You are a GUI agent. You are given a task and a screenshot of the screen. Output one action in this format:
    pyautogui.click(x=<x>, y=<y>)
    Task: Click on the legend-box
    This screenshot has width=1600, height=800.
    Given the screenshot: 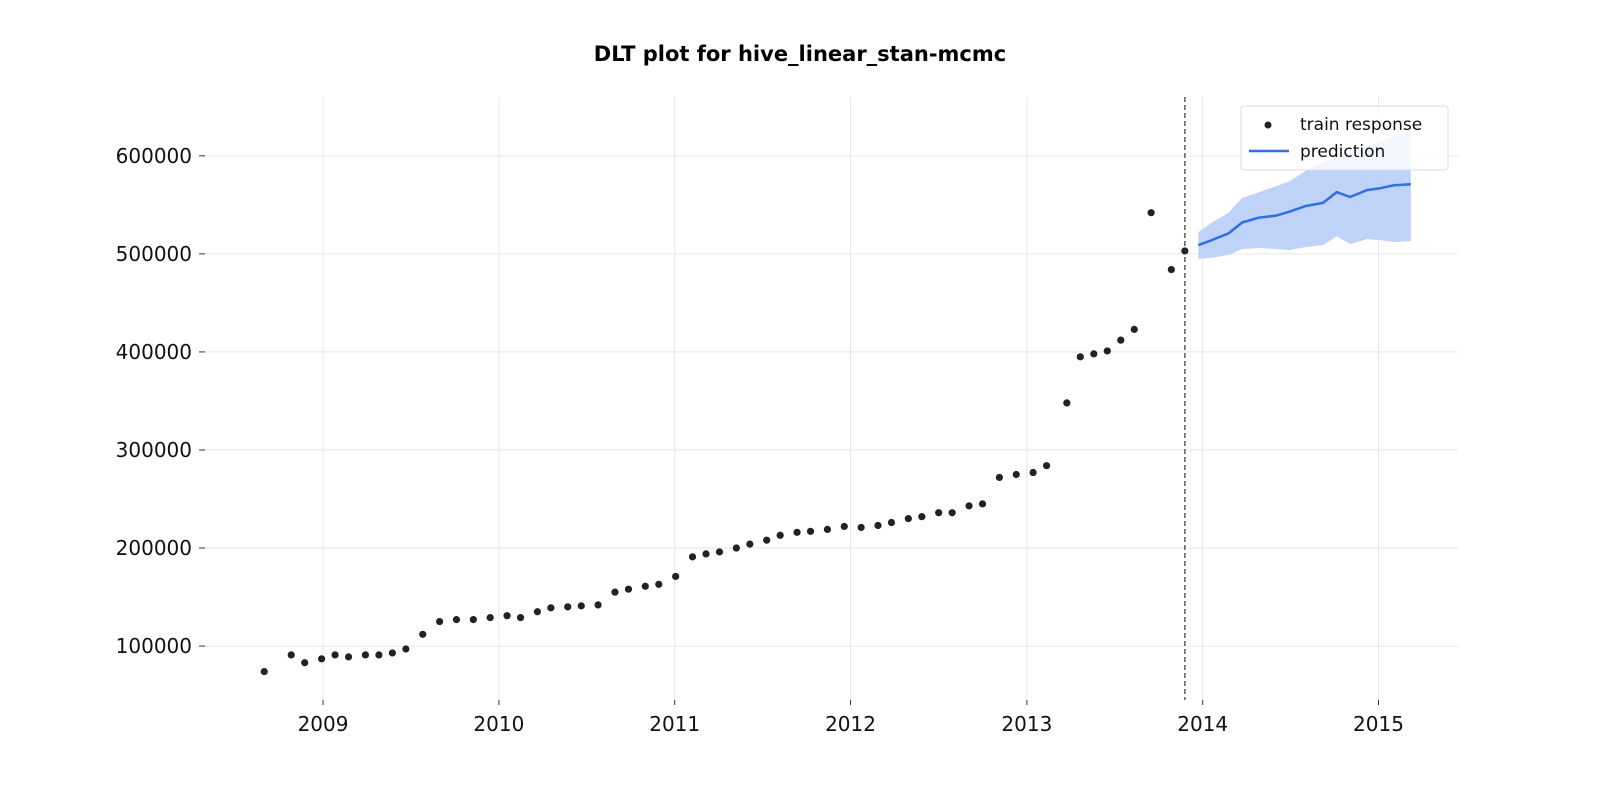 What is the action you would take?
    pyautogui.click(x=1344, y=138)
    